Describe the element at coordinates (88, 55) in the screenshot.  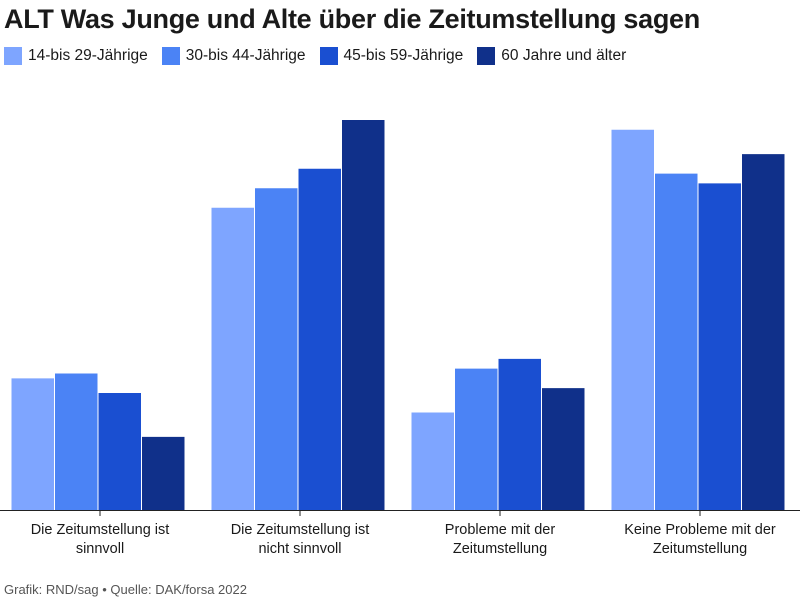
I see `legend-label: 14-bis 29-Jährige` at that location.